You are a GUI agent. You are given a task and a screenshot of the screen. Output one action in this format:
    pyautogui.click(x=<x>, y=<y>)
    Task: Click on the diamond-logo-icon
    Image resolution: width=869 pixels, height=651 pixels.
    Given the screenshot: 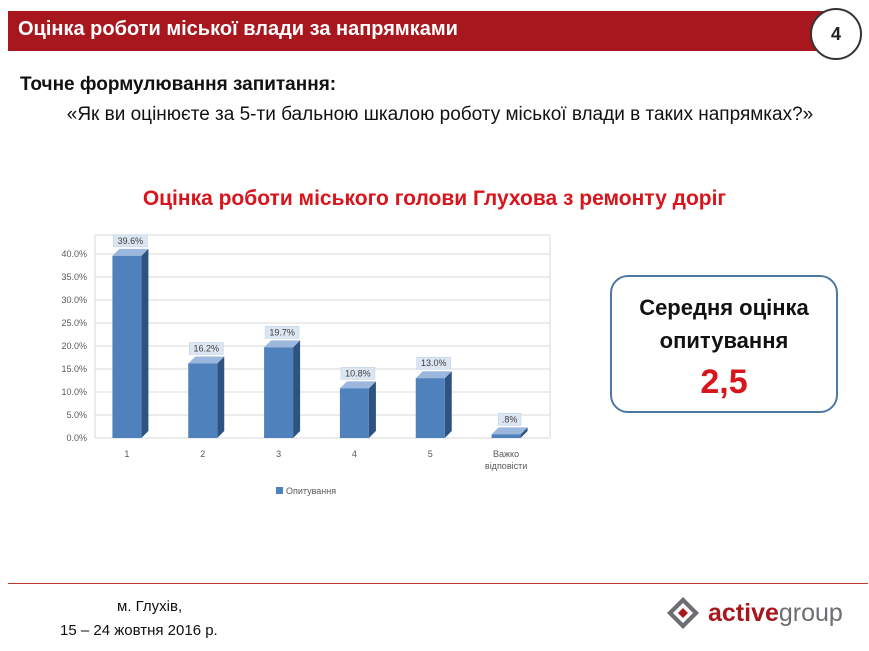 What is the action you would take?
    pyautogui.click(x=683, y=613)
    